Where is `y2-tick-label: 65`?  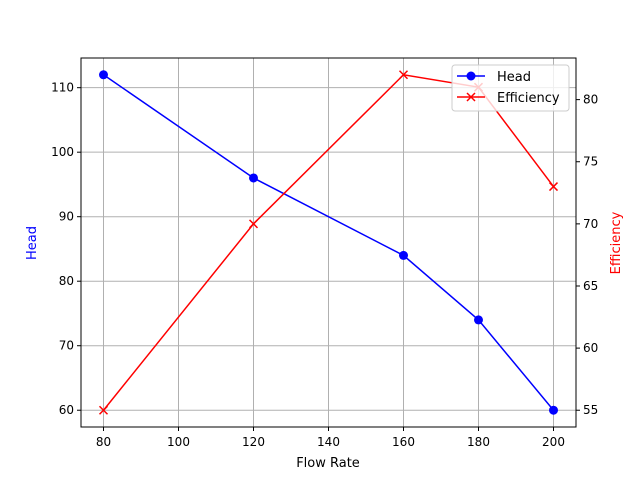
y2-tick-label: 65 is located at coordinates (590, 286).